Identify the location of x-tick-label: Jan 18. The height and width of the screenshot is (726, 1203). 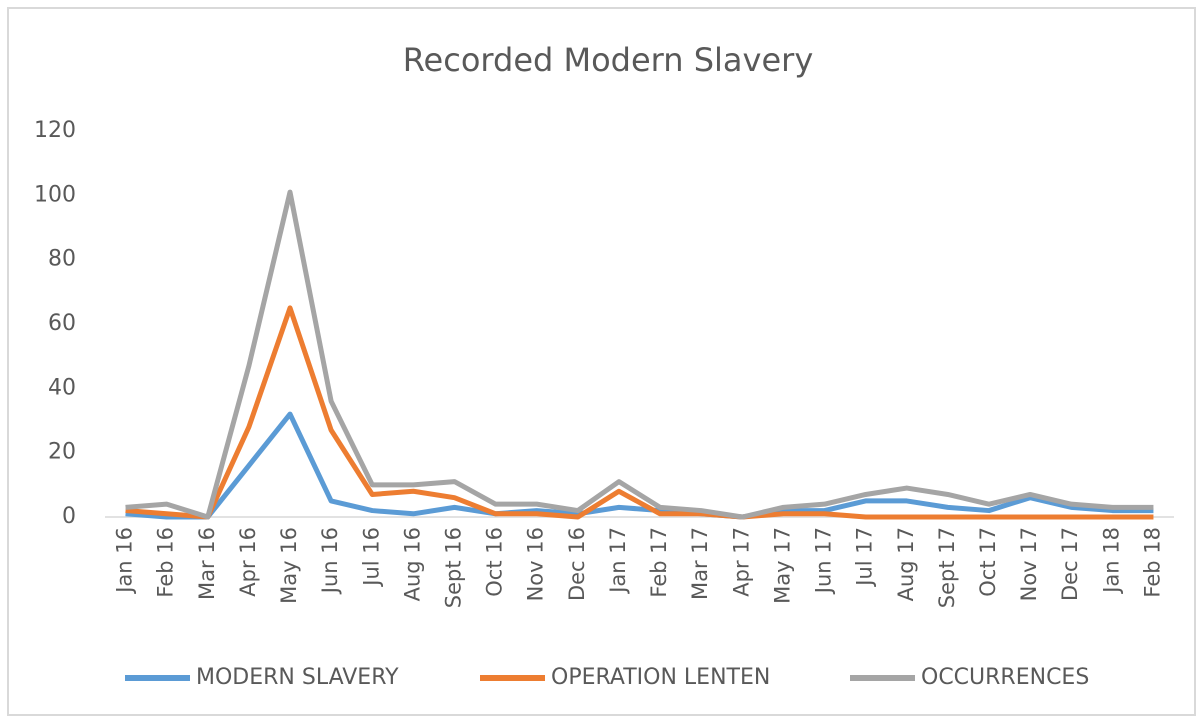
(1111, 561).